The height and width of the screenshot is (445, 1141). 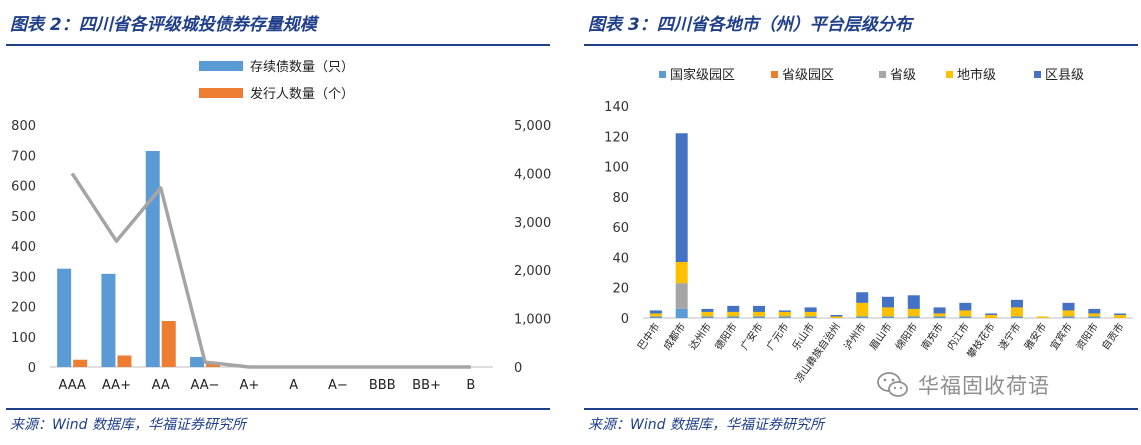 I want to click on x-tick-label: 南充市, so click(x=932, y=336).